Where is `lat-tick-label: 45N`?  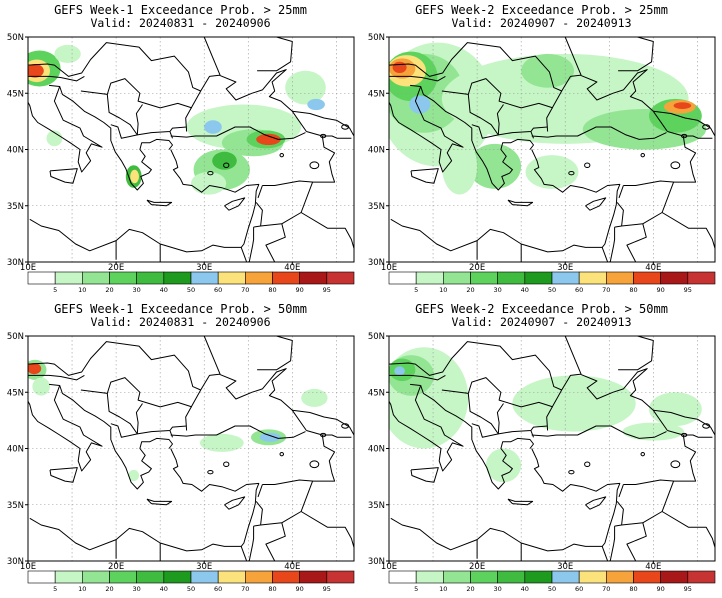 lat-tick-label: 45N is located at coordinates (15, 94).